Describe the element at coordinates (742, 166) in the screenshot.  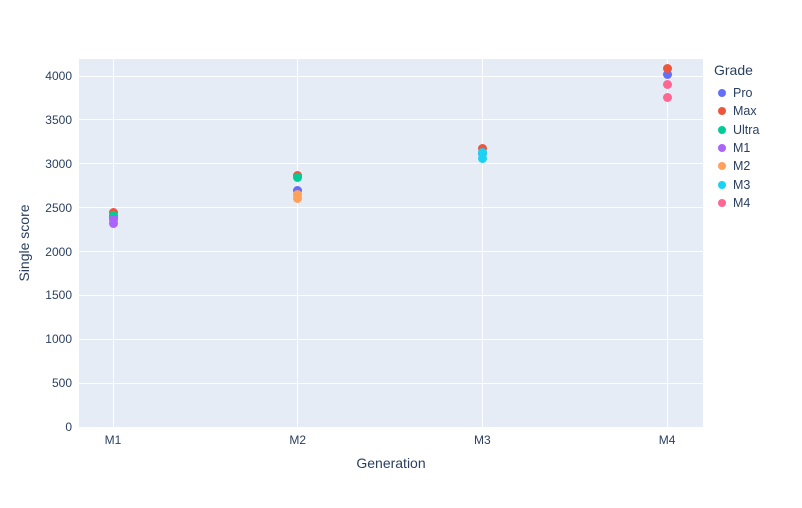
I see `legend-item-label: M2` at that location.